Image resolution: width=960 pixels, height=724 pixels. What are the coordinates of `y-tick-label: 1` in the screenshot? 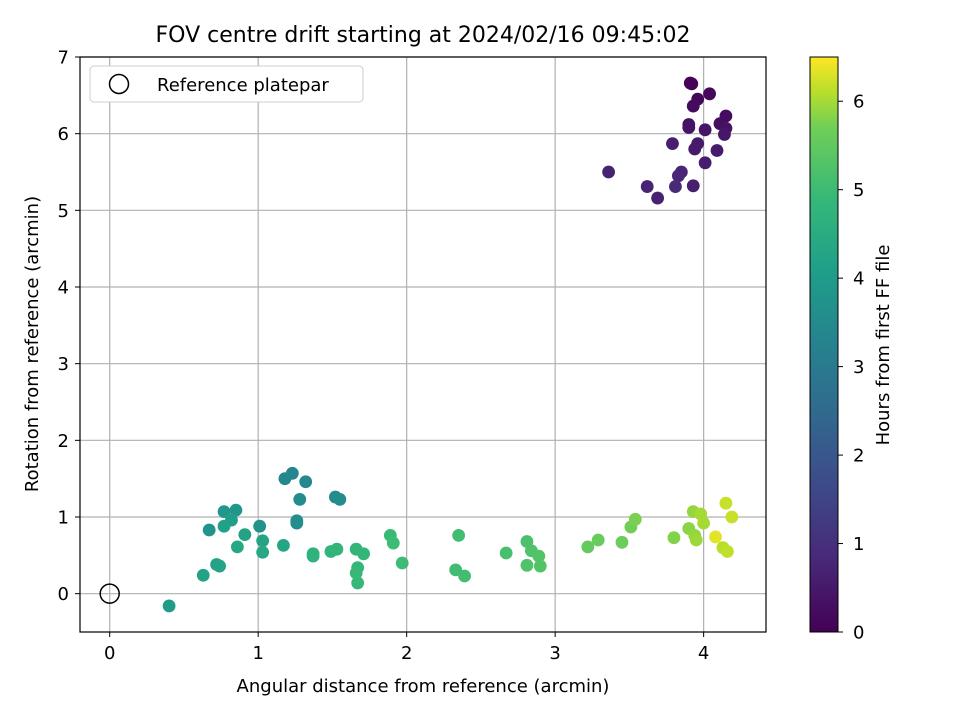 It's located at (63, 518).